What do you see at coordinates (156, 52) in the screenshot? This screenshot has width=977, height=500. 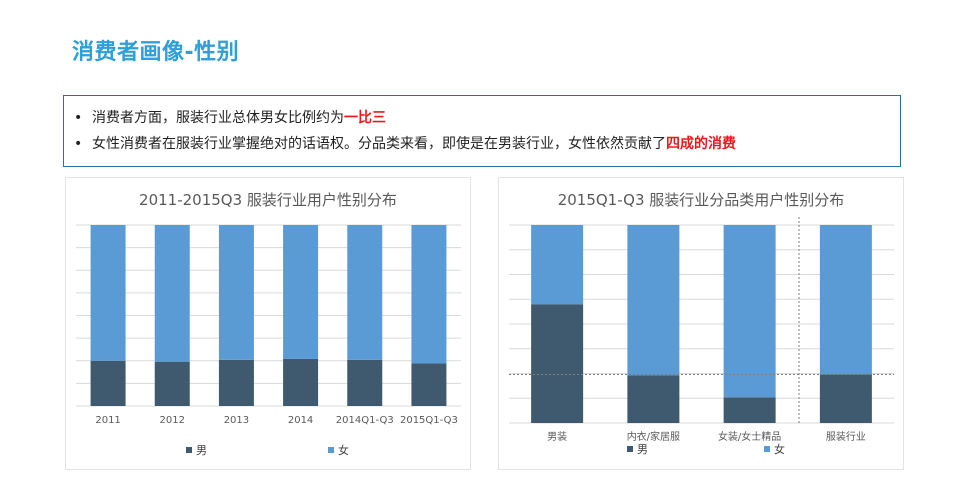 I see `page-title: 消费者画像-性别` at bounding box center [156, 52].